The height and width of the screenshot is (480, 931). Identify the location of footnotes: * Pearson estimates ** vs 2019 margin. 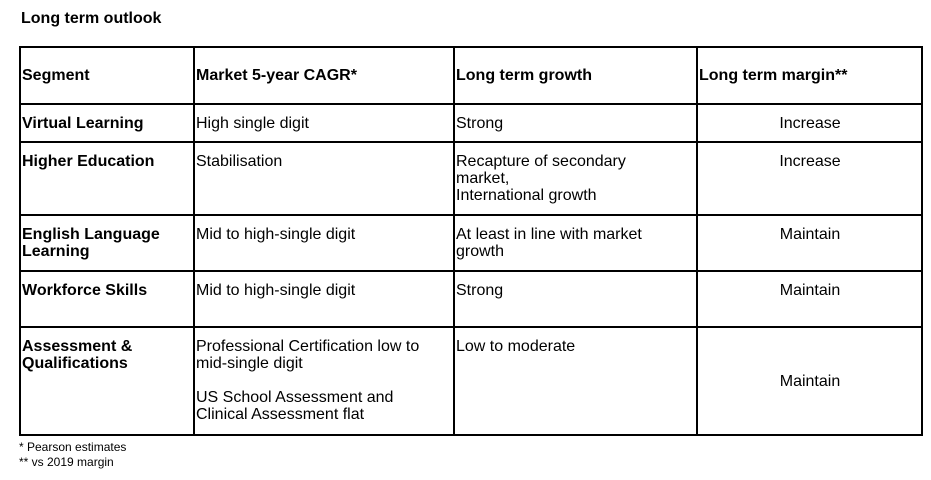
(72, 455).